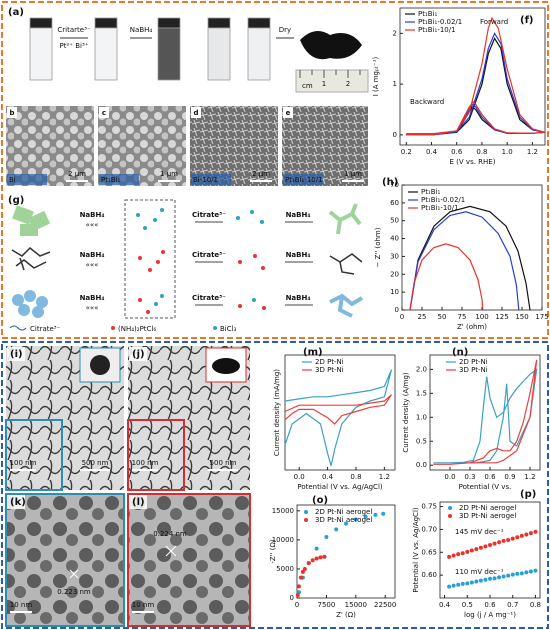 This screenshot has width=550, height=630. What do you see at coordinates (442, 317) in the screenshot?
I see `x-tick-label: 50` at bounding box center [442, 317].